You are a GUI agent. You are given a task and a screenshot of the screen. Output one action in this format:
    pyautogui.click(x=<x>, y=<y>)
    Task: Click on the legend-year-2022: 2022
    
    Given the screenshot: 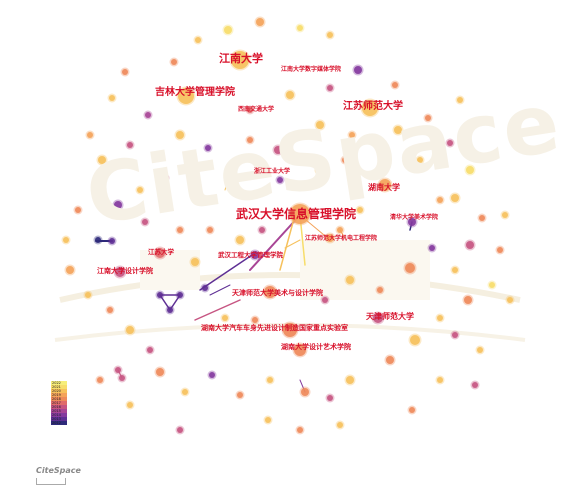 What is the action you would take?
    pyautogui.click(x=59, y=383)
    